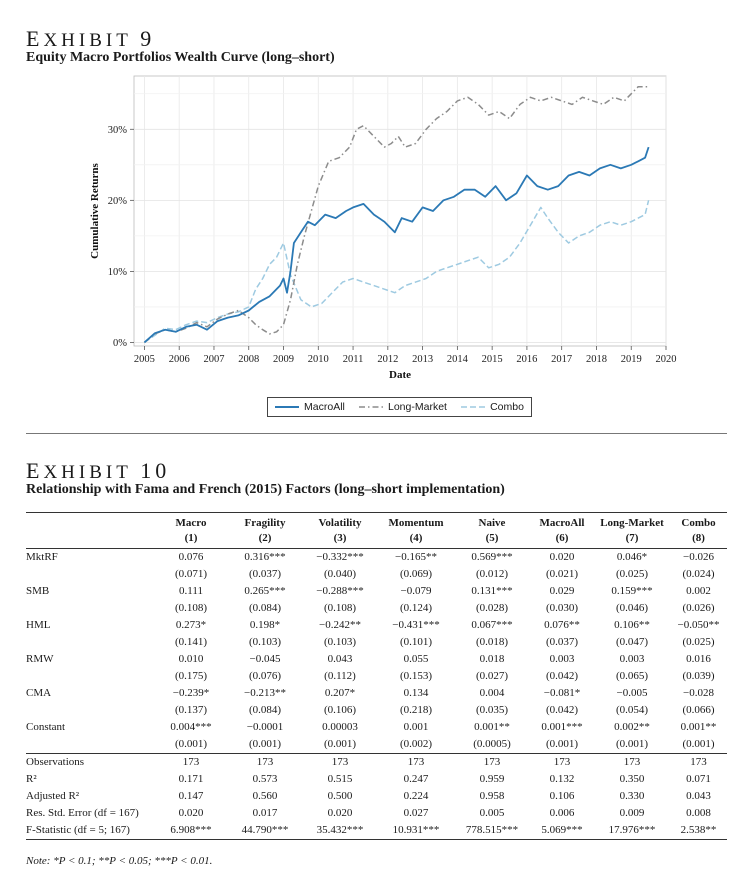  Describe the element at coordinates (144, 359) in the screenshot. I see `x-tick-label: 2005` at that location.